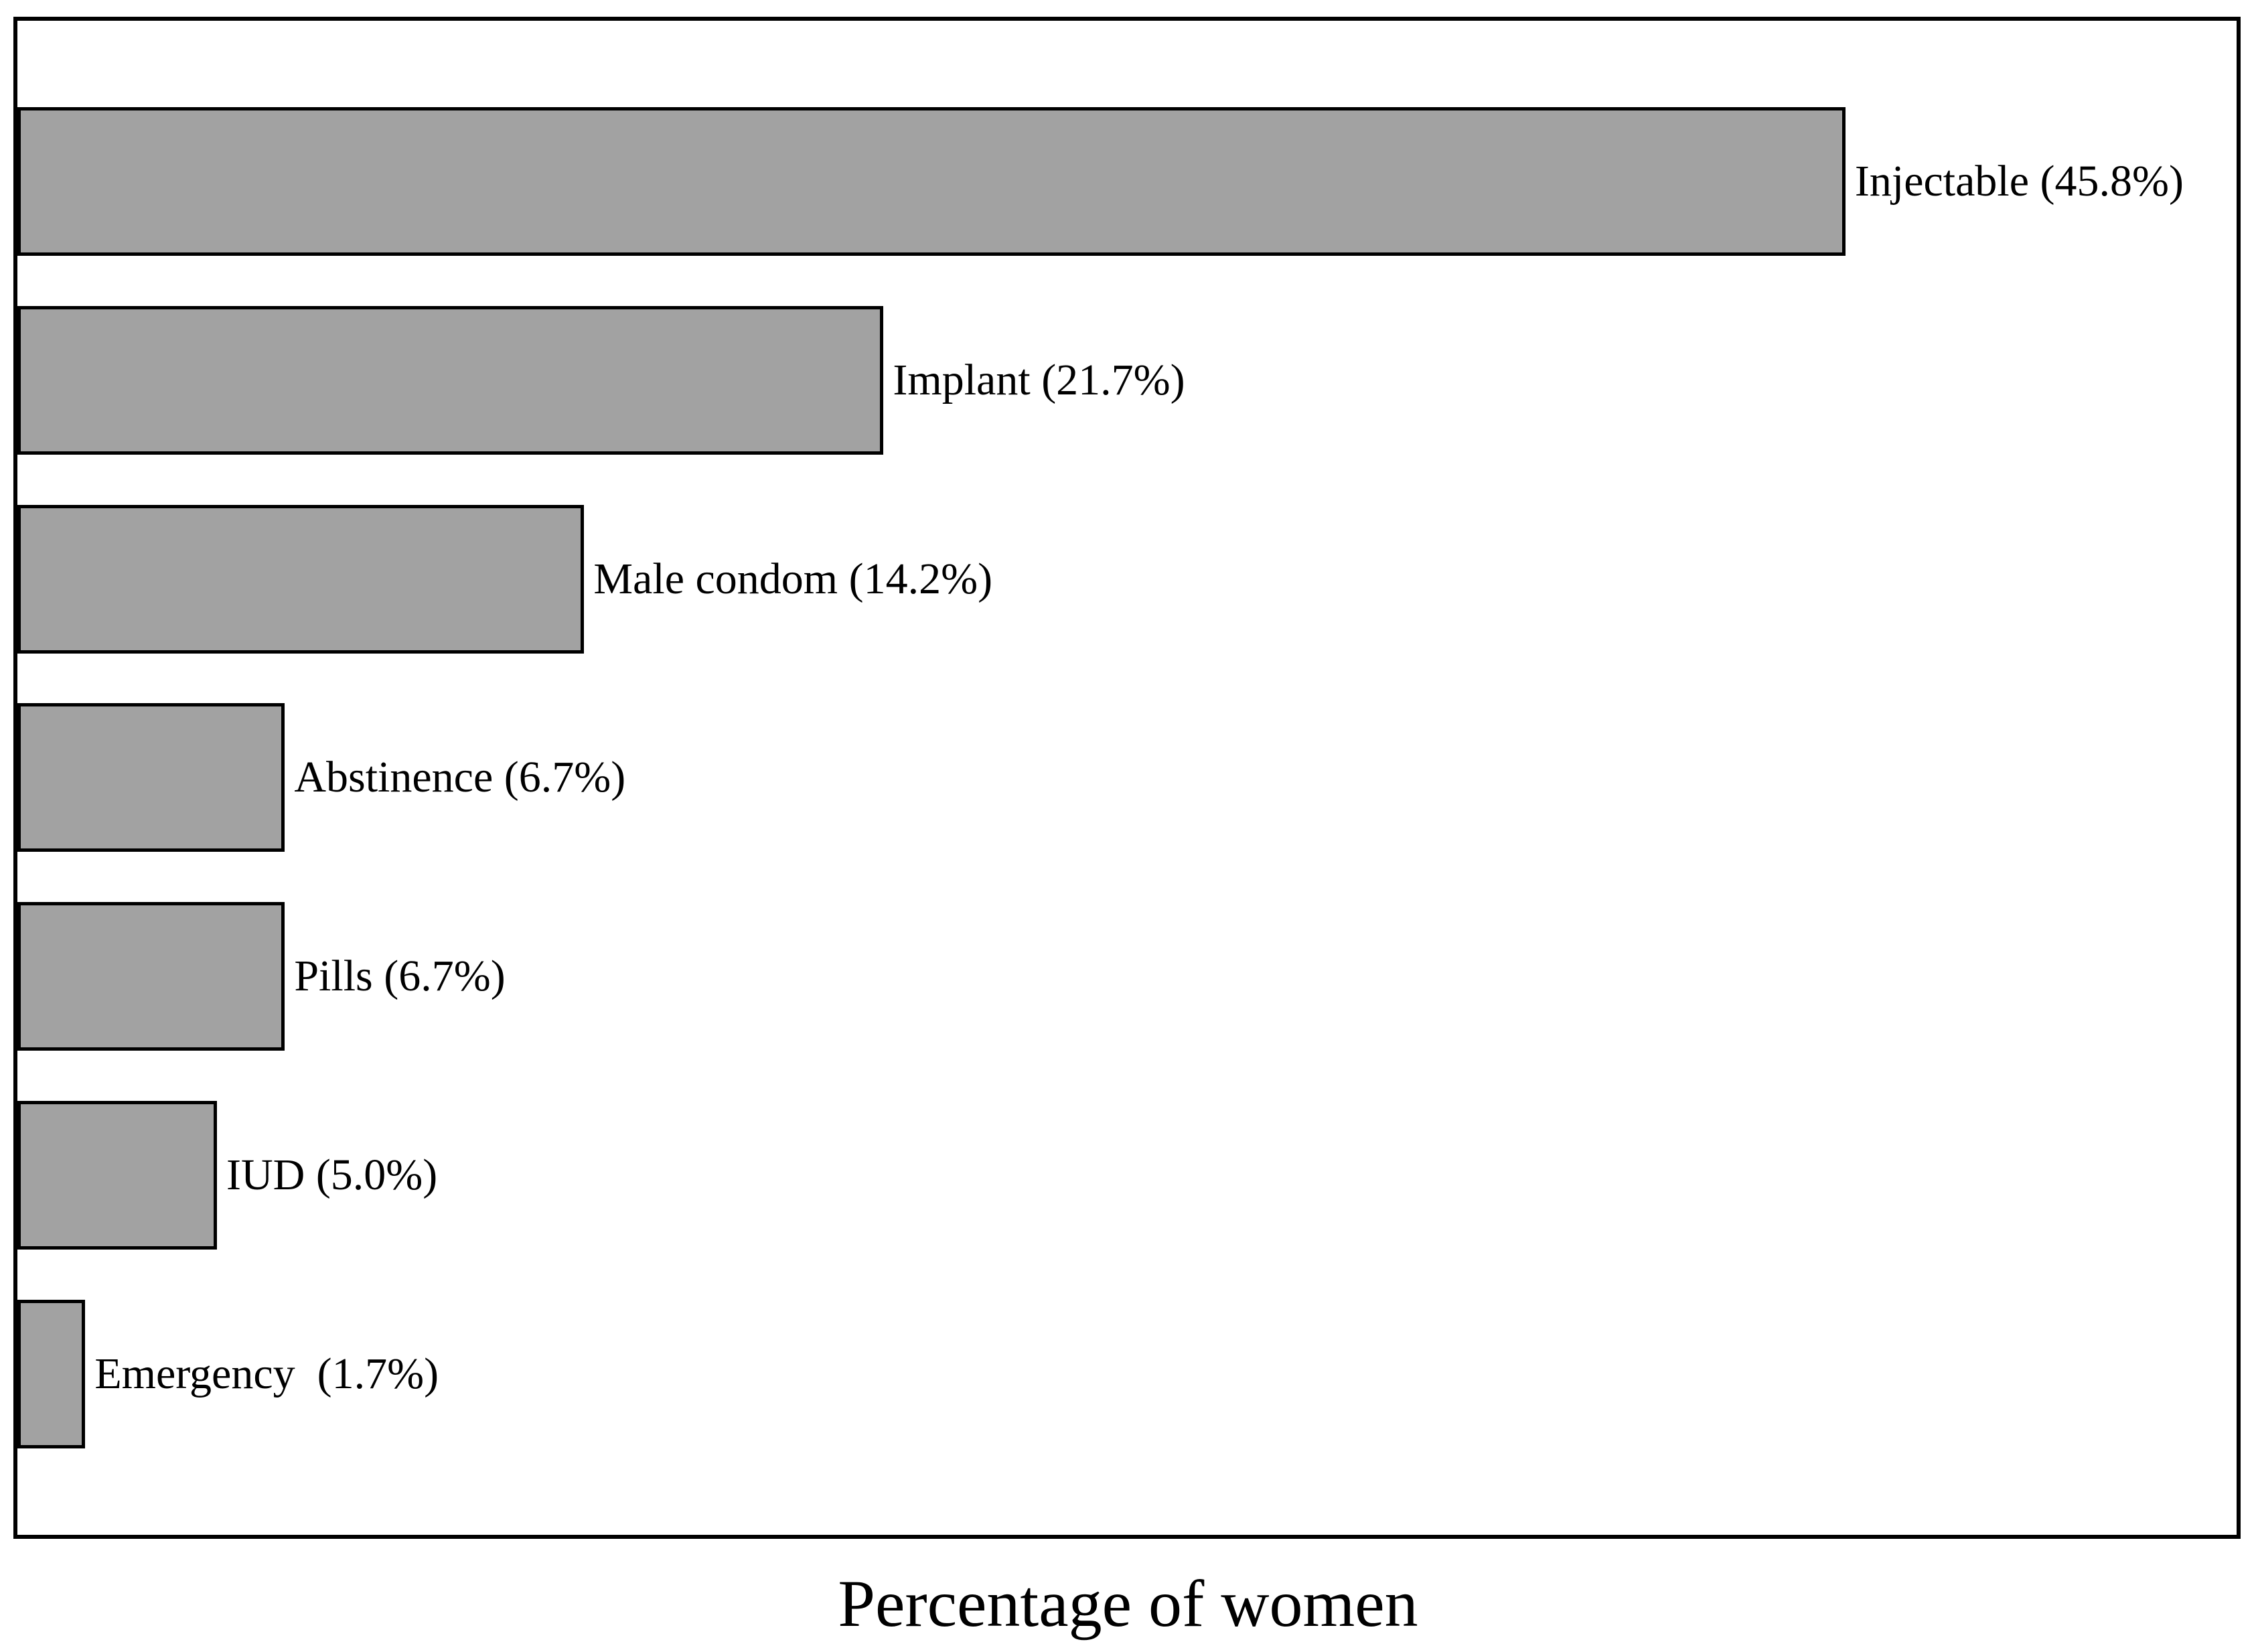 This screenshot has height=1652, width=2256. What do you see at coordinates (151, 777) in the screenshot?
I see `bar-abstinence` at bounding box center [151, 777].